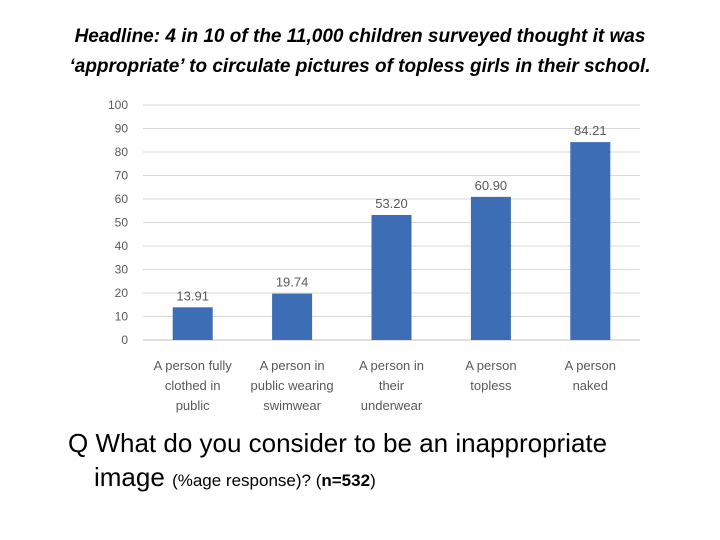  Describe the element at coordinates (590, 130) in the screenshot. I see `data-label: 84.21` at that location.